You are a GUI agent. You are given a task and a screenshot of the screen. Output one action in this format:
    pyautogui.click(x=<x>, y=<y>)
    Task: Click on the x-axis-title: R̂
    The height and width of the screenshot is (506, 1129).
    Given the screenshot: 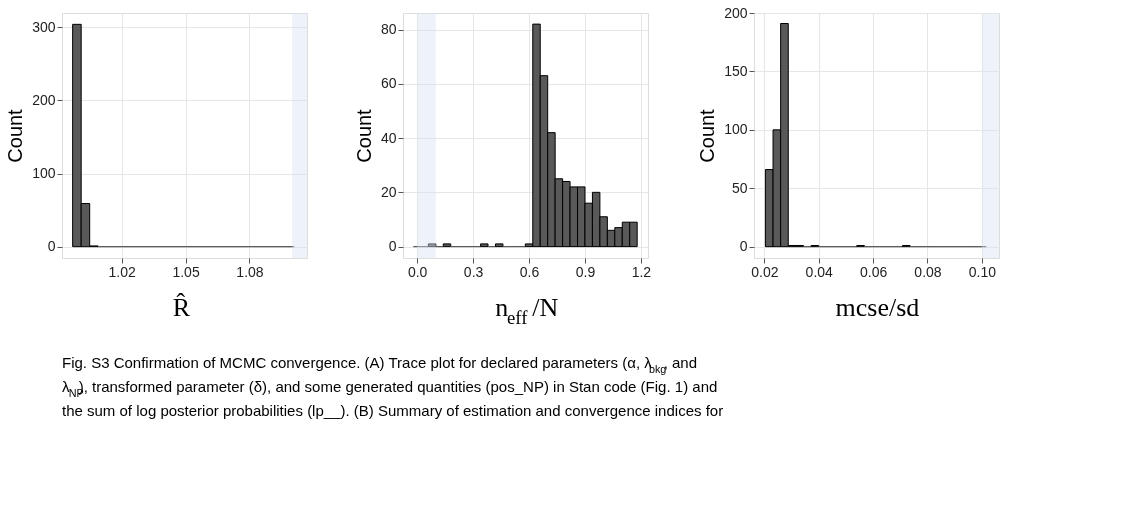 What is the action you would take?
    pyautogui.click(x=181, y=307)
    